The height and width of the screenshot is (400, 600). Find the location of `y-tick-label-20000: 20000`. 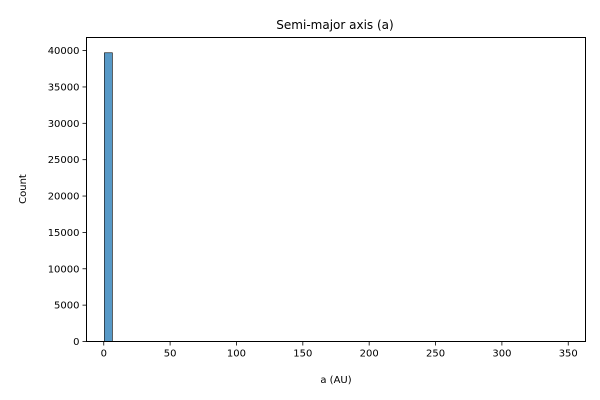

y-tick-label-20000: 20000 is located at coordinates (64, 197).